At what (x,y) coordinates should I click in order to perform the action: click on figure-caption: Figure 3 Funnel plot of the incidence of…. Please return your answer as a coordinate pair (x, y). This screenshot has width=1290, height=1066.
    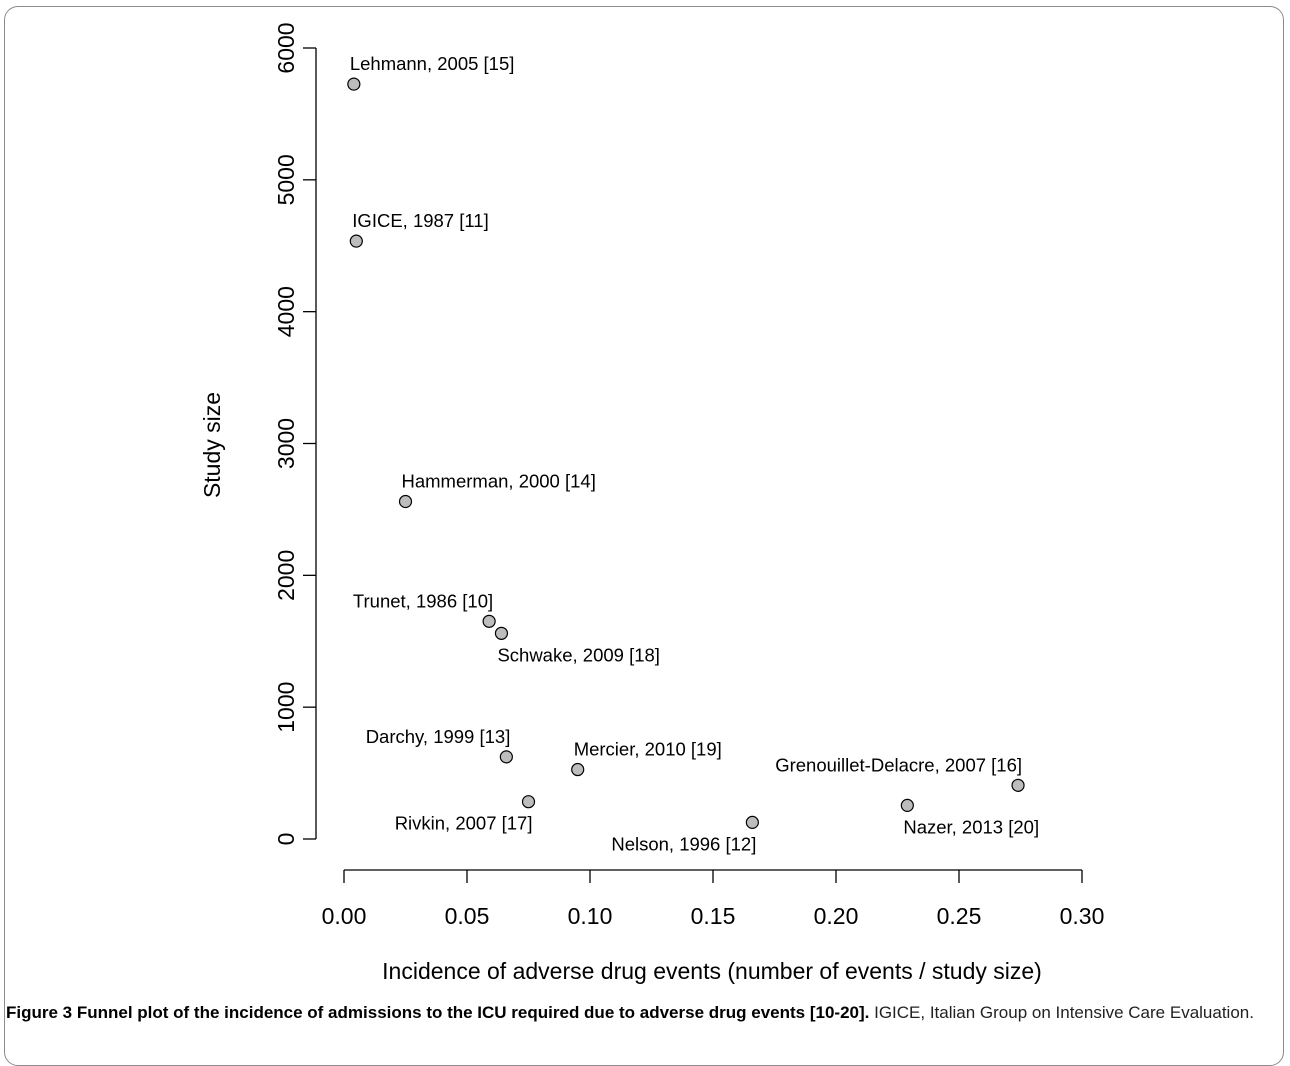
    Looking at the image, I should click on (641, 1012).